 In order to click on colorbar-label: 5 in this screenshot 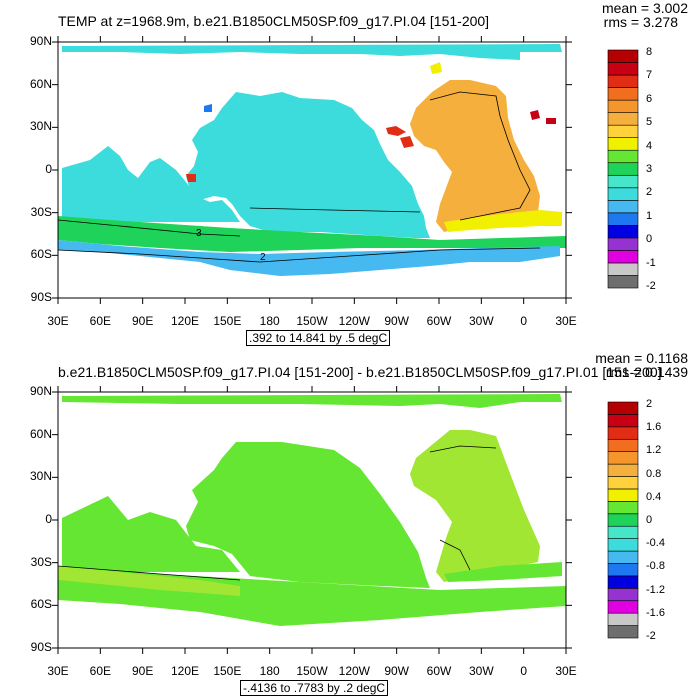, I will do `click(649, 122)`.